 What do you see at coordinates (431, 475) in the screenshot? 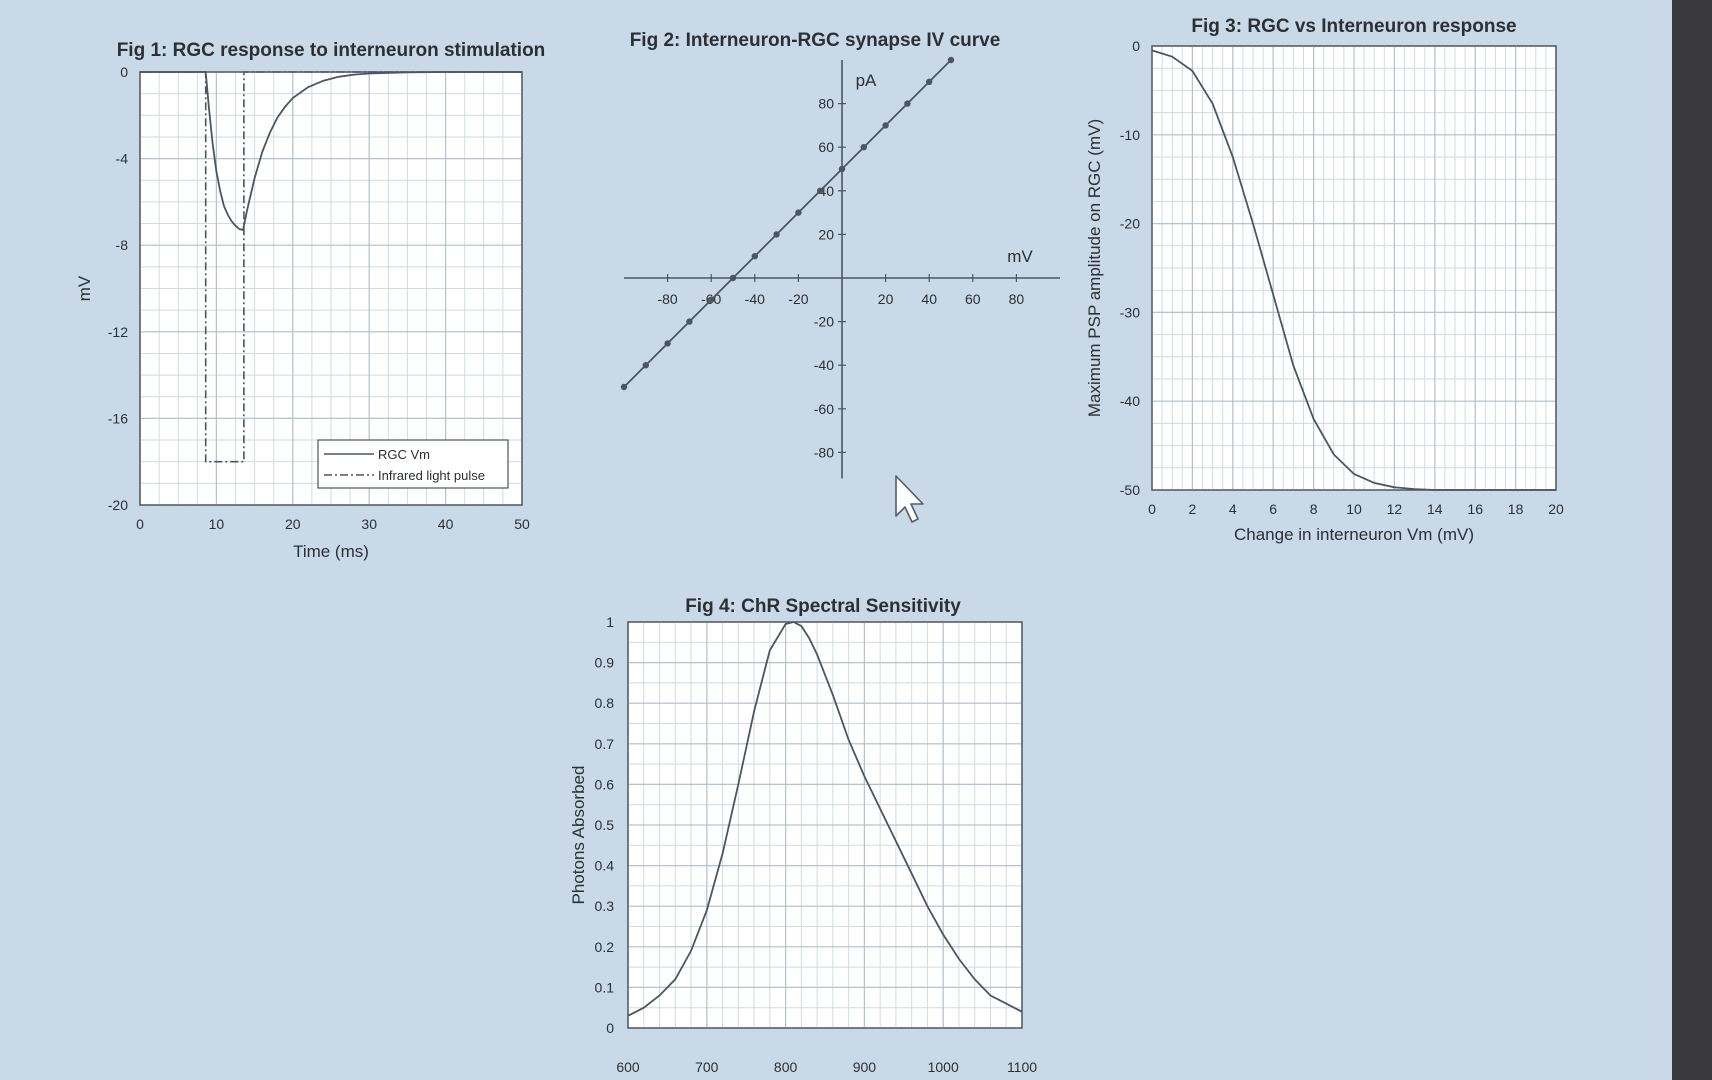
I see `legend-label: Infrared light pulse` at bounding box center [431, 475].